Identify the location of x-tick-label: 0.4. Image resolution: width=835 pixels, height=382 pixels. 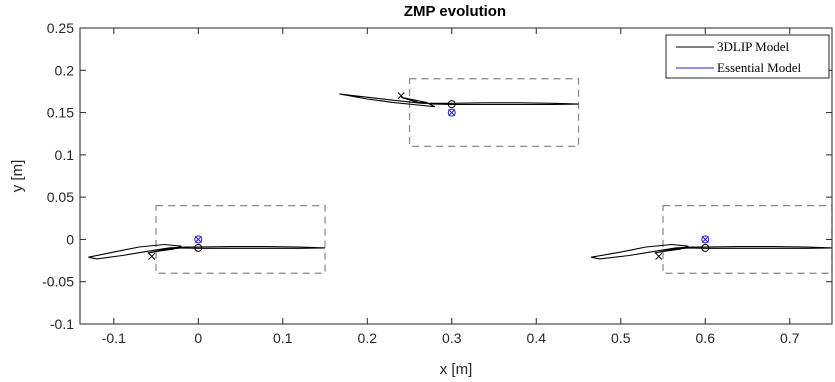
(537, 338).